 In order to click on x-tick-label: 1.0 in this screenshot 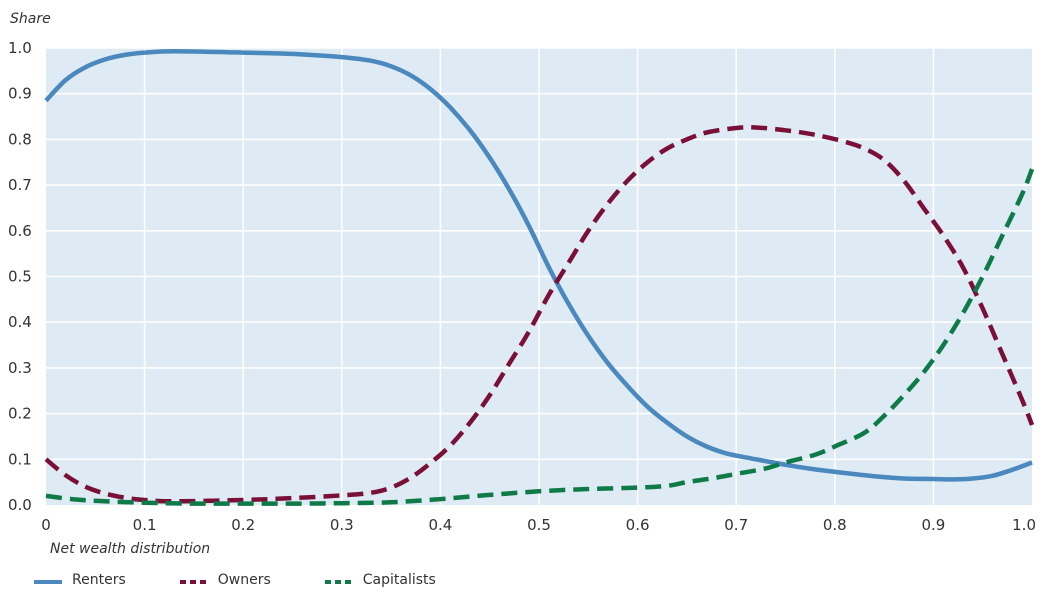, I will do `click(1024, 525)`.